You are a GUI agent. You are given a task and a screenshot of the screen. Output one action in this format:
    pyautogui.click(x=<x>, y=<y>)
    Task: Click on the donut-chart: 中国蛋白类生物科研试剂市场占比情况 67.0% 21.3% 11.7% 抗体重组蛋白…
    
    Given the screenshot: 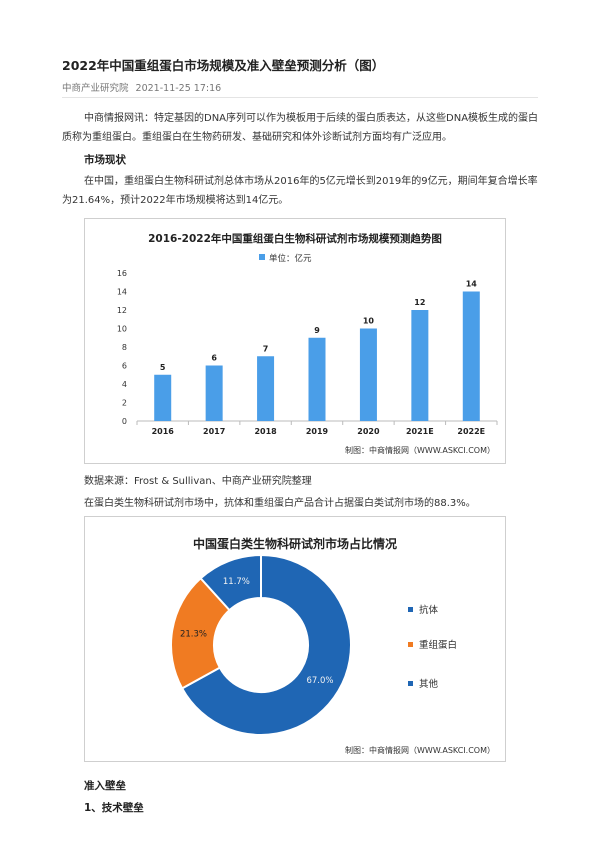 What is the action you would take?
    pyautogui.click(x=332, y=645)
    